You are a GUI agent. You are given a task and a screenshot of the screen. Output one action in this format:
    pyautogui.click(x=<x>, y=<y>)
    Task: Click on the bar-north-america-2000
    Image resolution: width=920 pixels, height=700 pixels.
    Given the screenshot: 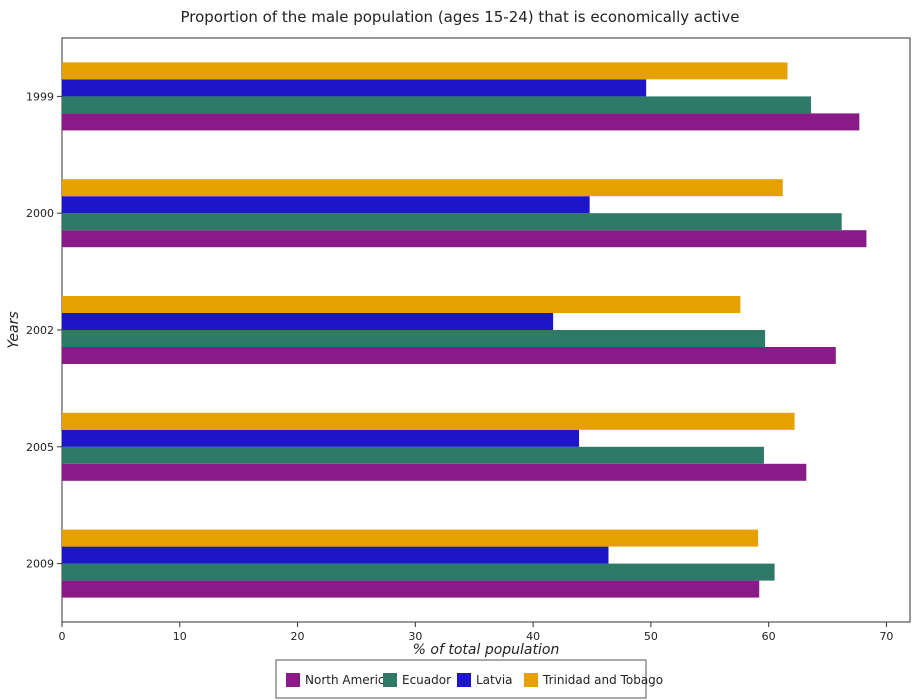 What is the action you would take?
    pyautogui.click(x=464, y=239)
    